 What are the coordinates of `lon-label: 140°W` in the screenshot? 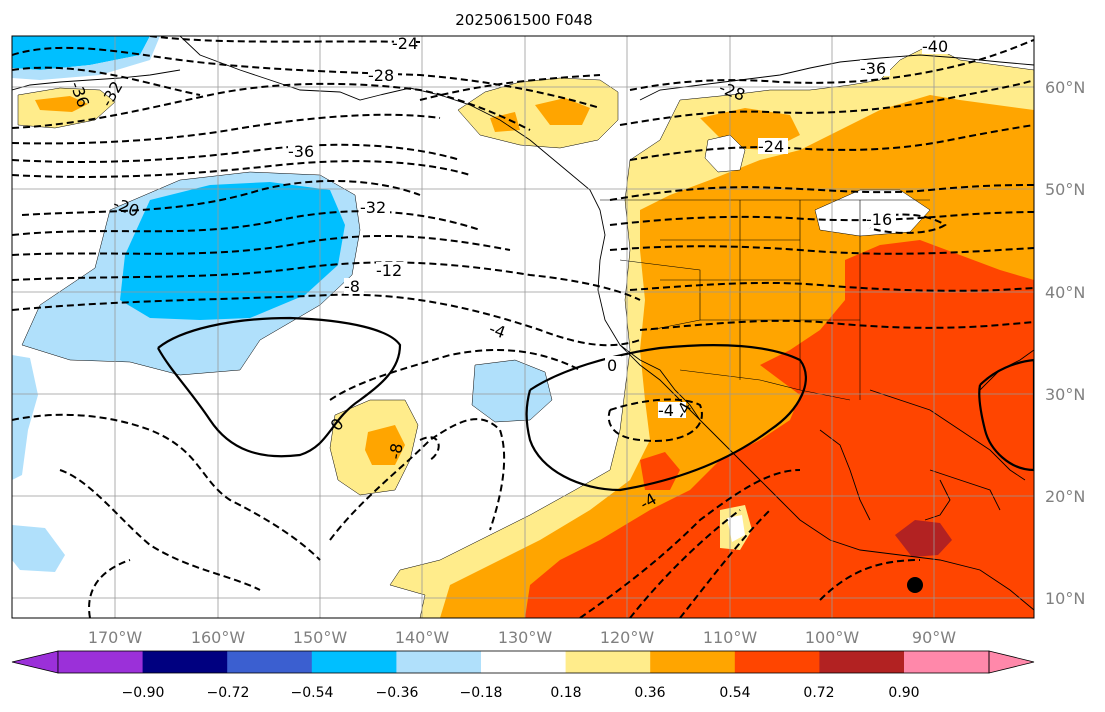 It's located at (422, 637).